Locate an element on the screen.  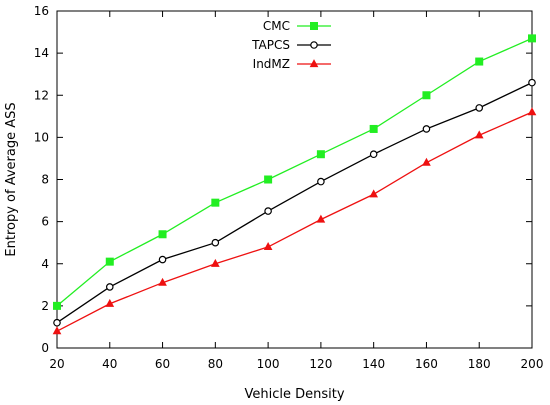
y-tick-label: 4 is located at coordinates (45, 264).